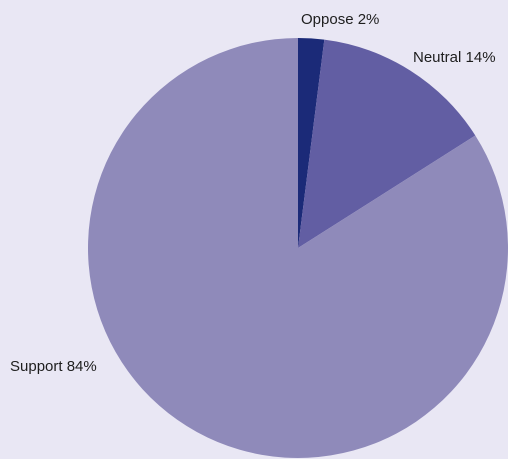  I want to click on slice-label-oppose: Oppose 2%, so click(340, 19).